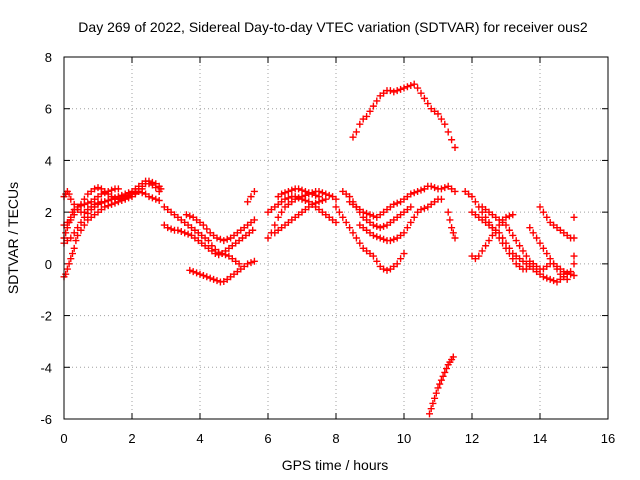  Describe the element at coordinates (48, 57) in the screenshot. I see `y-tick-label: 8` at that location.